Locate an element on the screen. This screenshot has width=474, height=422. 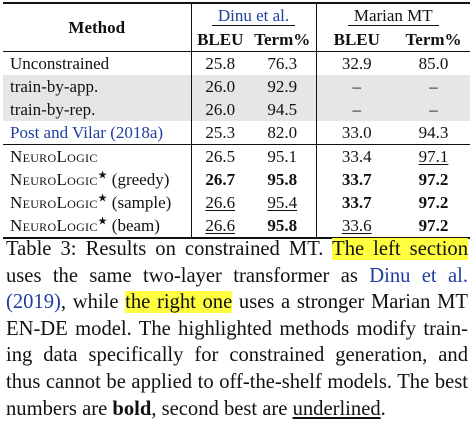
row-label: train-by-rep. is located at coordinates (97, 109).